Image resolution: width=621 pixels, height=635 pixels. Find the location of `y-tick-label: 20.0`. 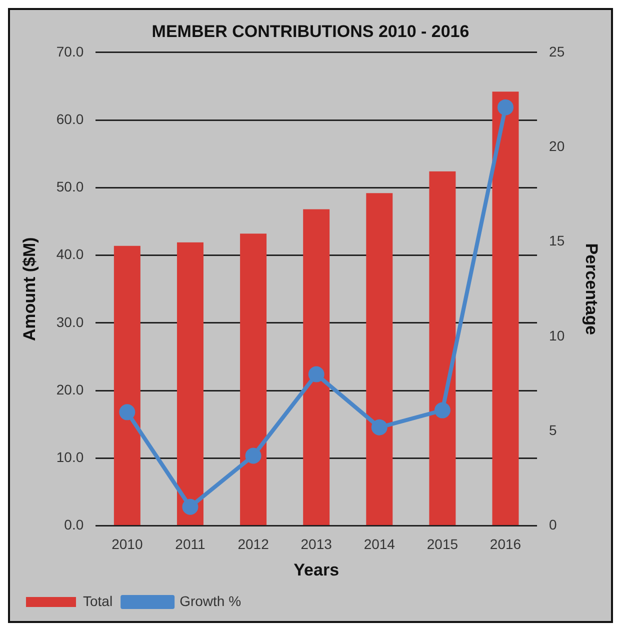

y-tick-label: 20.0 is located at coordinates (70, 389).